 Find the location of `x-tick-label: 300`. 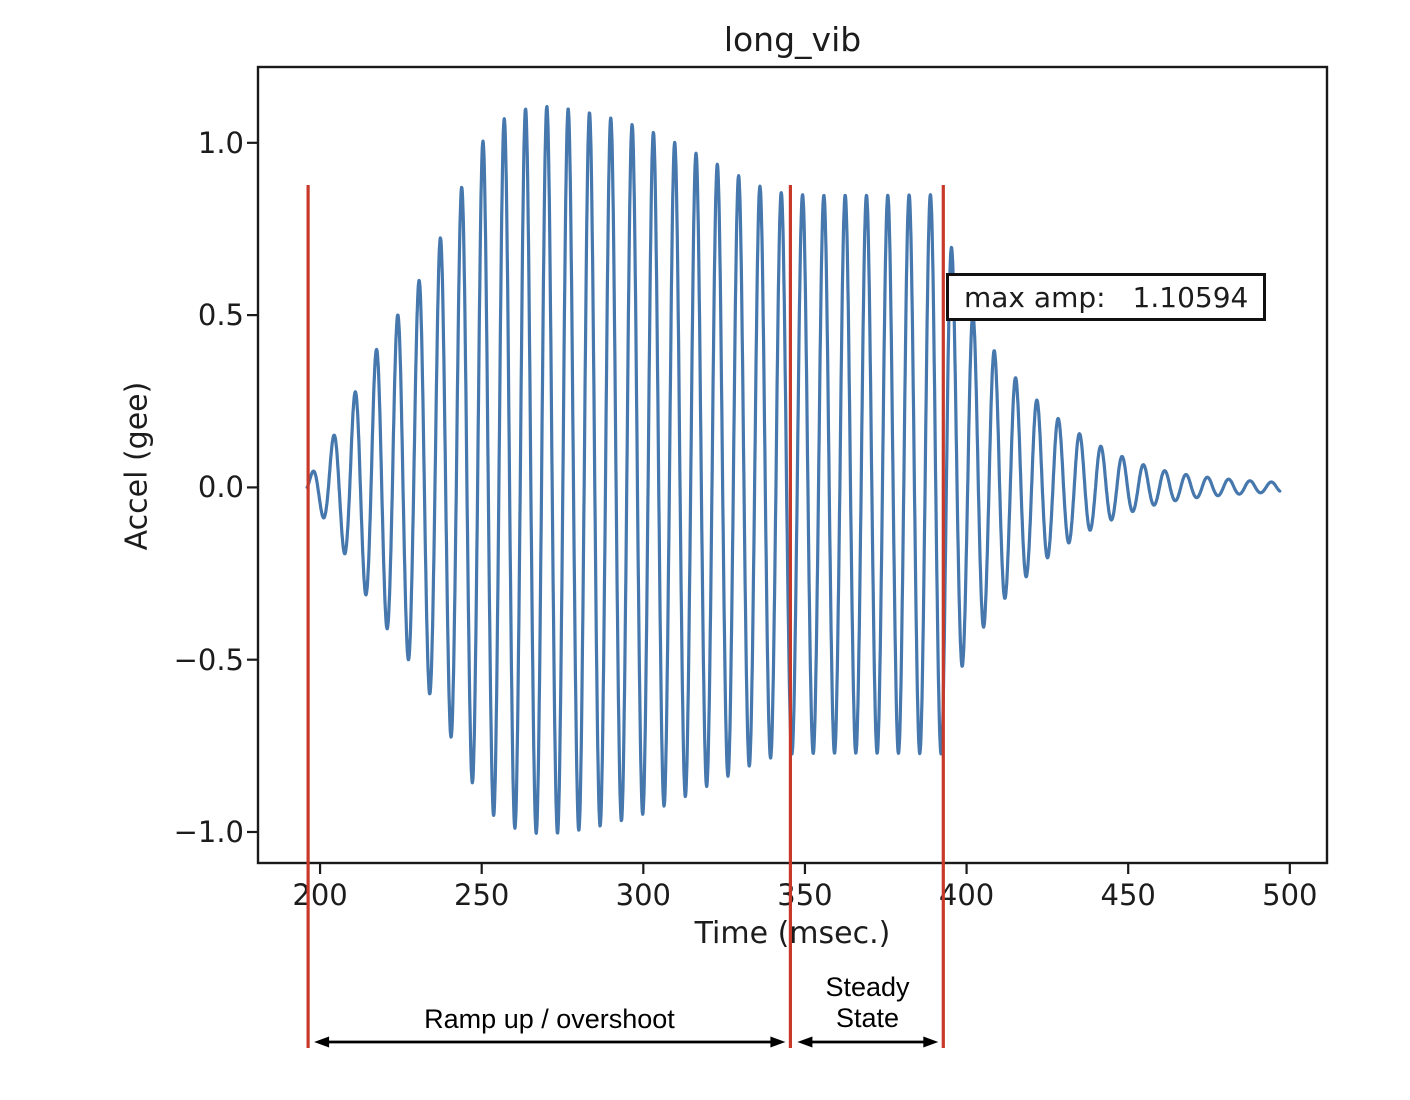

x-tick-label: 300 is located at coordinates (643, 895).